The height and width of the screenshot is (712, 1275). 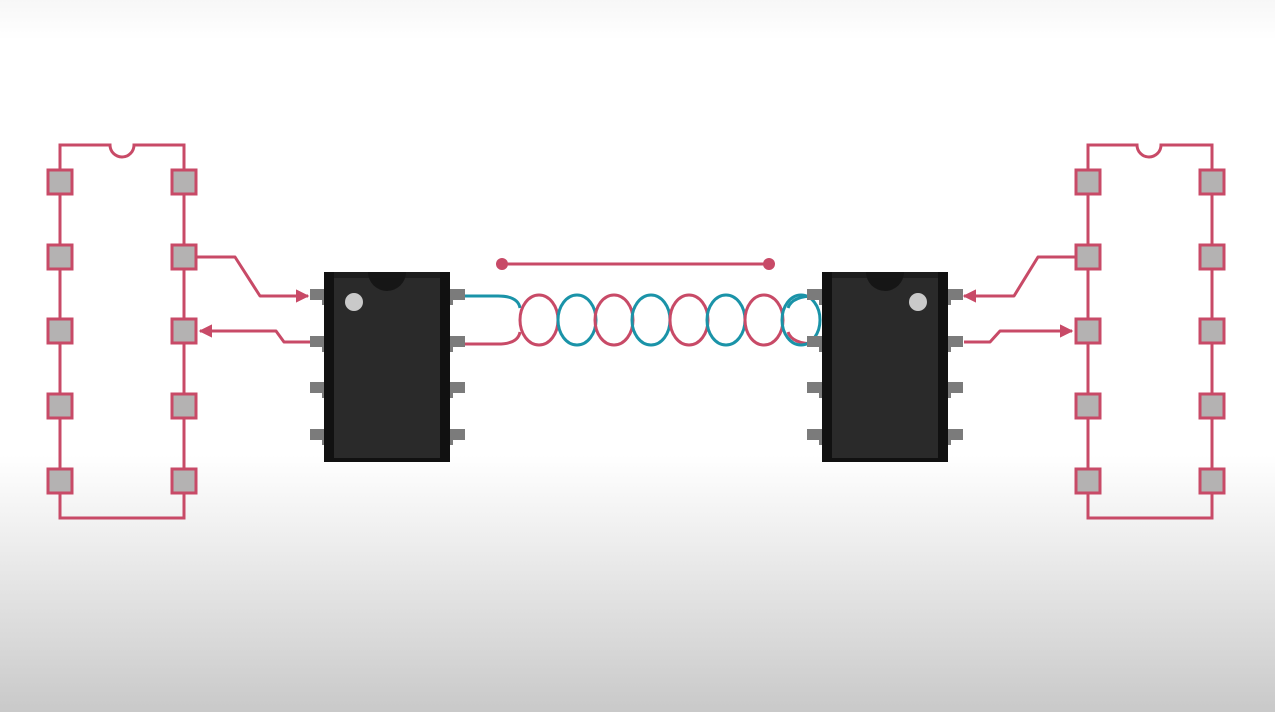 What do you see at coordinates (354, 302) in the screenshot?
I see `left-chip-pin1-dot` at bounding box center [354, 302].